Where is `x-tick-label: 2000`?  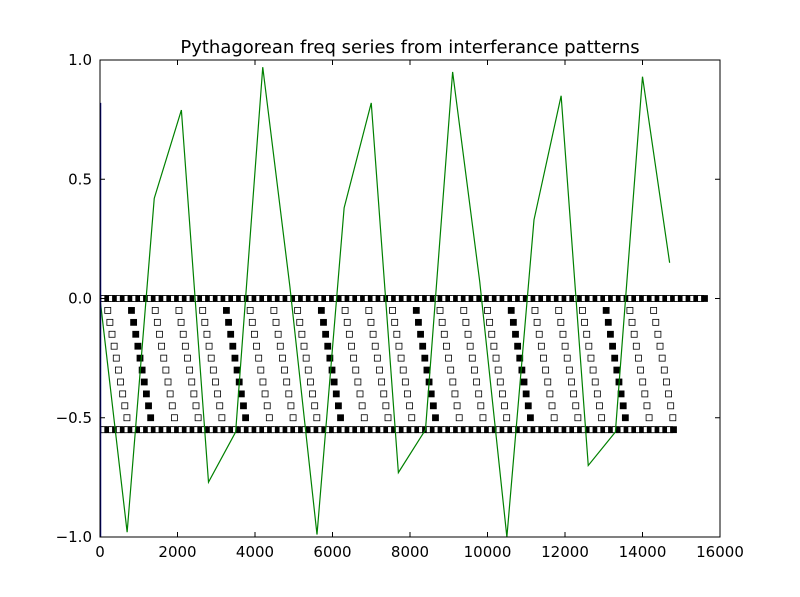
x-tick-label: 2000 is located at coordinates (177, 552).